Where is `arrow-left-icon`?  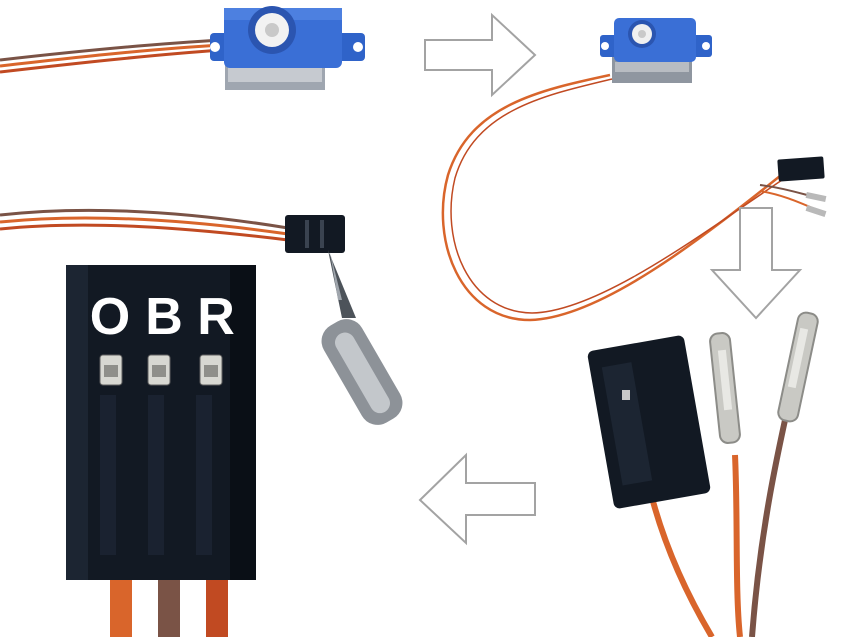
arrow-left-icon is located at coordinates (477, 499).